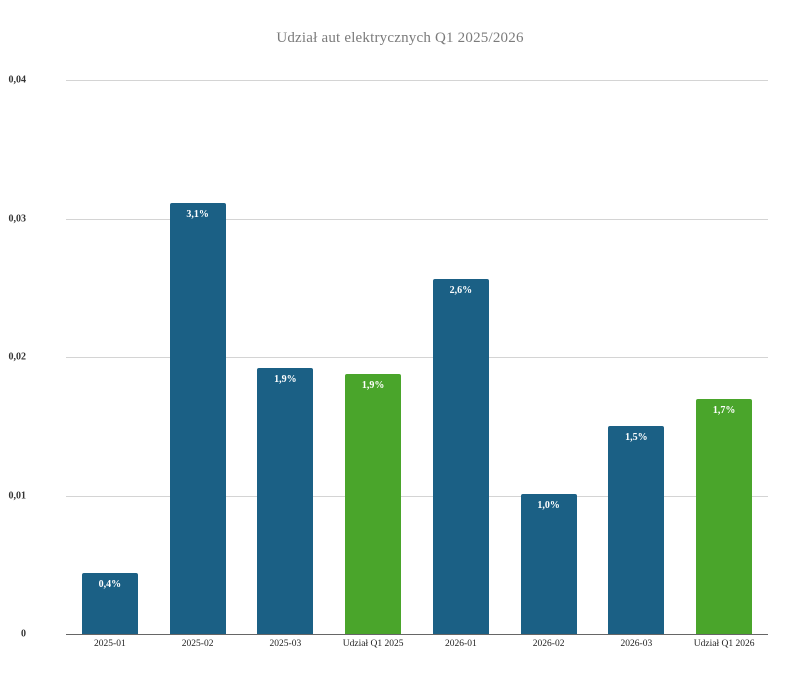 The image size is (800, 688). I want to click on x-axis-tick-label: Udział Q1 2025, so click(373, 644).